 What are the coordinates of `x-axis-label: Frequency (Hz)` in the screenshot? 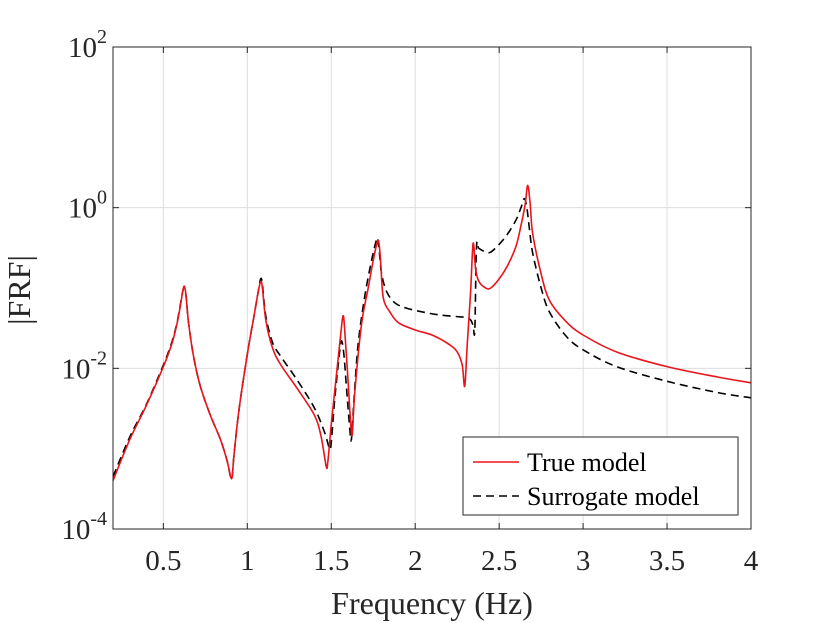 It's located at (432, 603).